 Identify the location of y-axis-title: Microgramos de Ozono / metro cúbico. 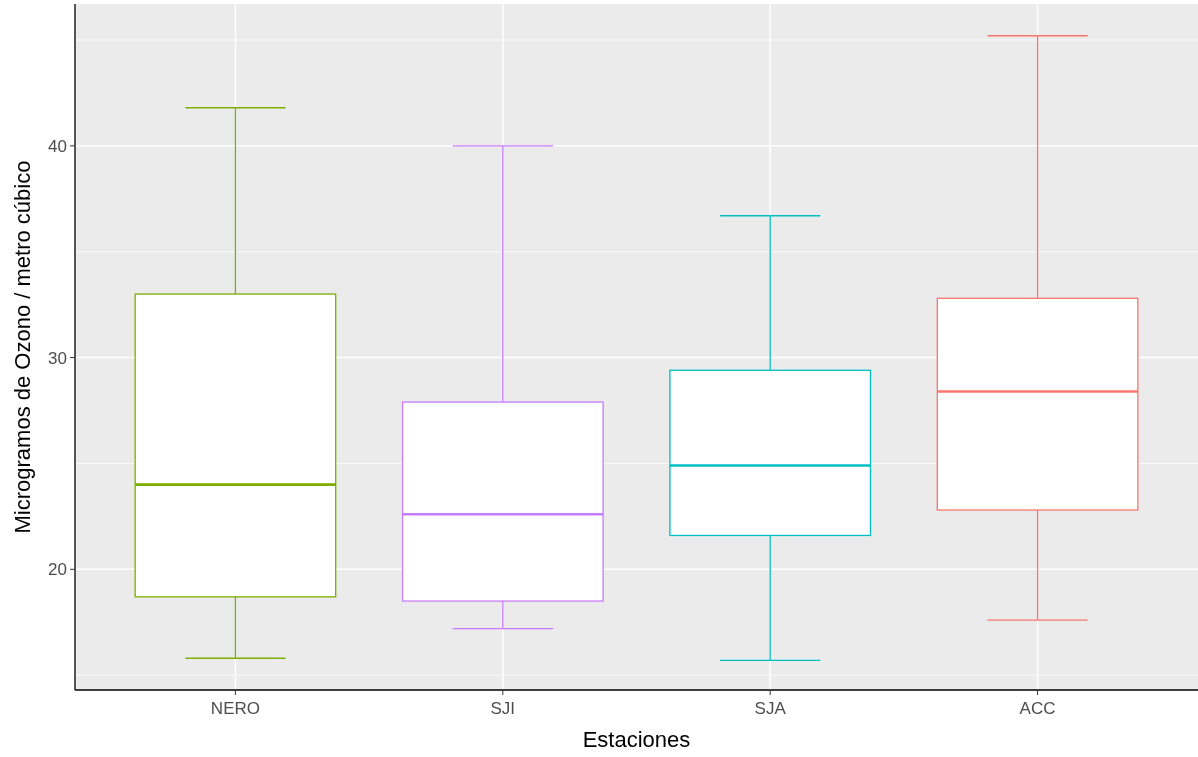
(22, 347).